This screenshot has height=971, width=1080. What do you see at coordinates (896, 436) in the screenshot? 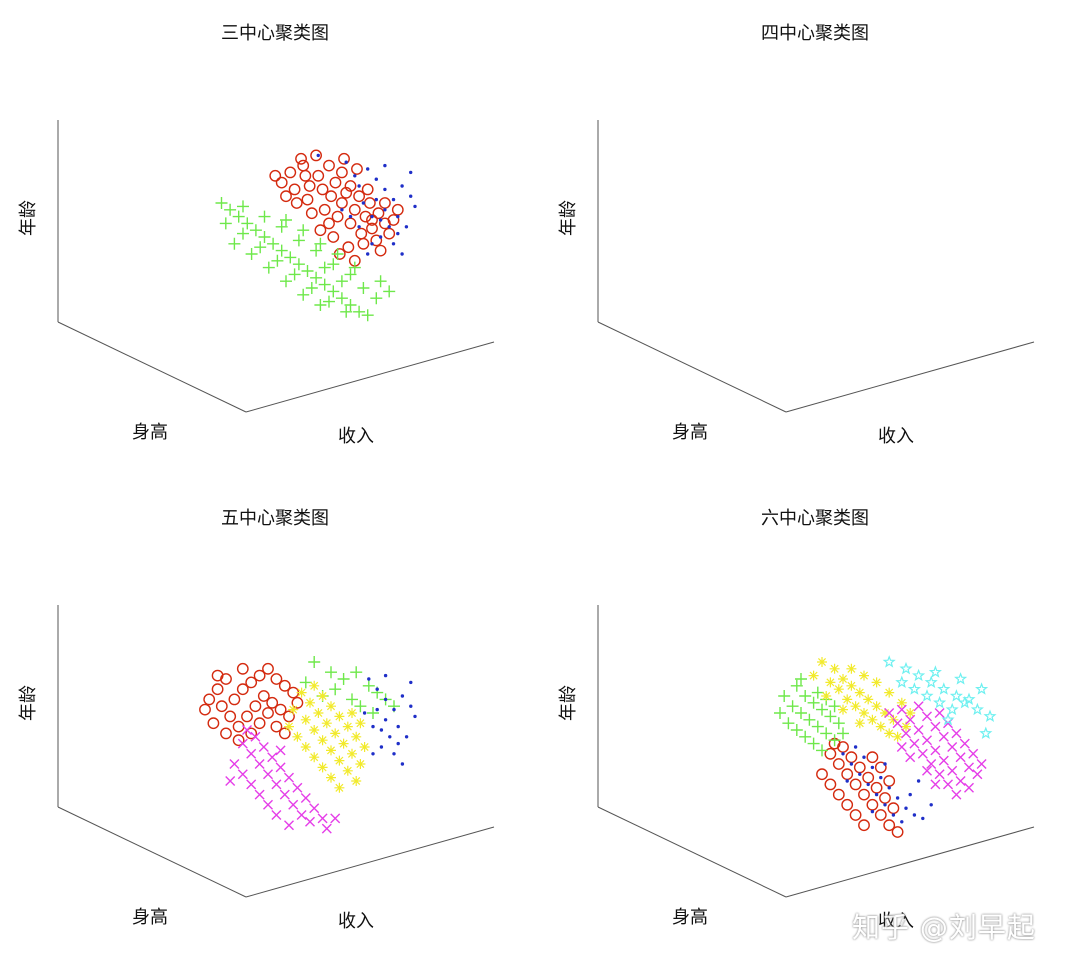
I see `y-axis-label: 收入` at bounding box center [896, 436].